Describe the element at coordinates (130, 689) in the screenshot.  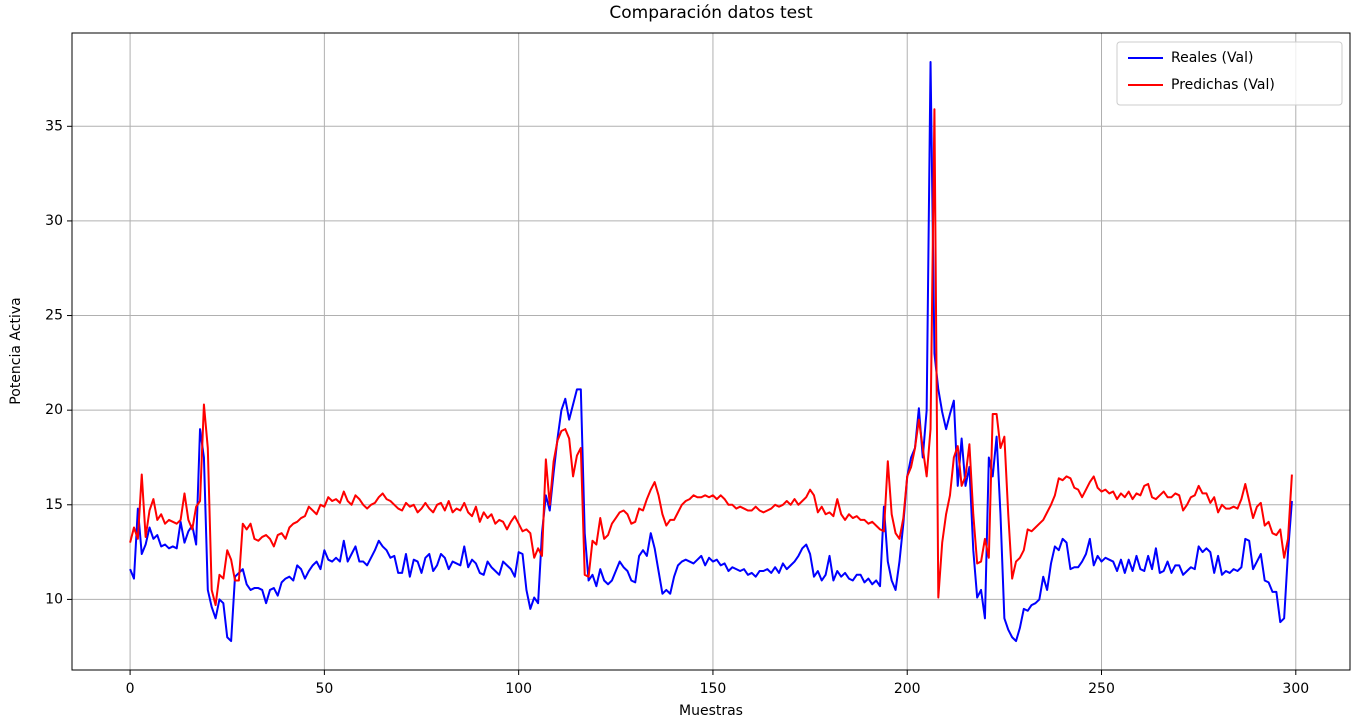
I see `x-tick-label: 0` at that location.